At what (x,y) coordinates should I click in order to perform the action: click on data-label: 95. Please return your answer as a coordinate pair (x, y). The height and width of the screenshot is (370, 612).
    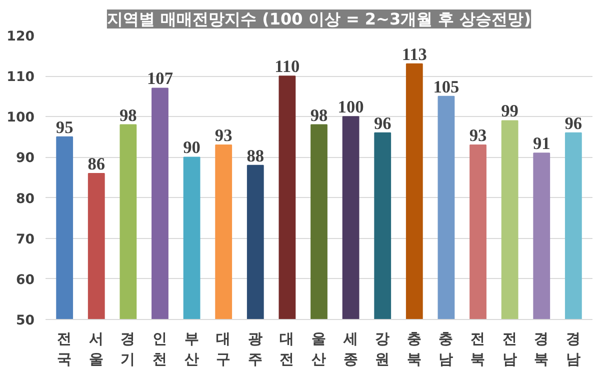
    Looking at the image, I should click on (65, 127).